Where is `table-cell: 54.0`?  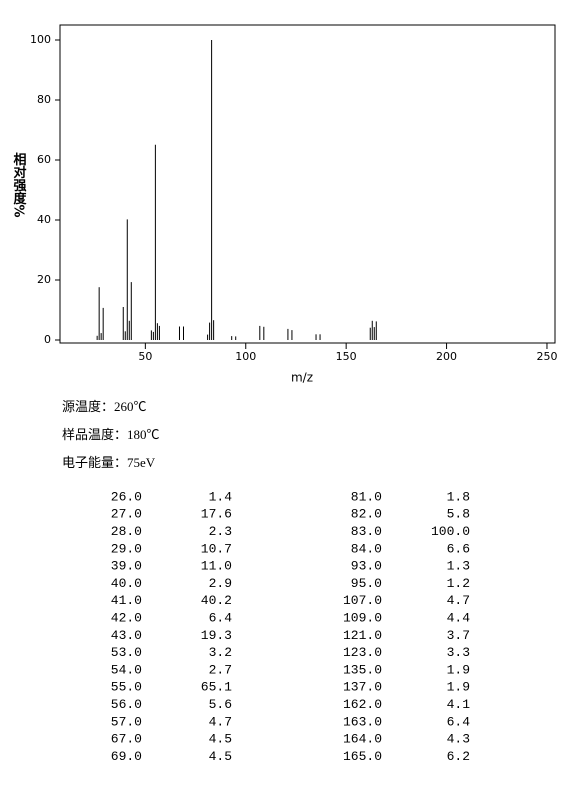
table-cell: 54.0 is located at coordinates (126, 669).